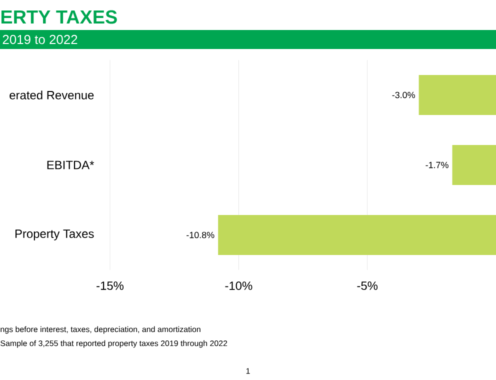 The image size is (496, 380). What do you see at coordinates (40, 39) in the screenshot?
I see `chart-subtitle: 2019 to 2022` at bounding box center [40, 39].